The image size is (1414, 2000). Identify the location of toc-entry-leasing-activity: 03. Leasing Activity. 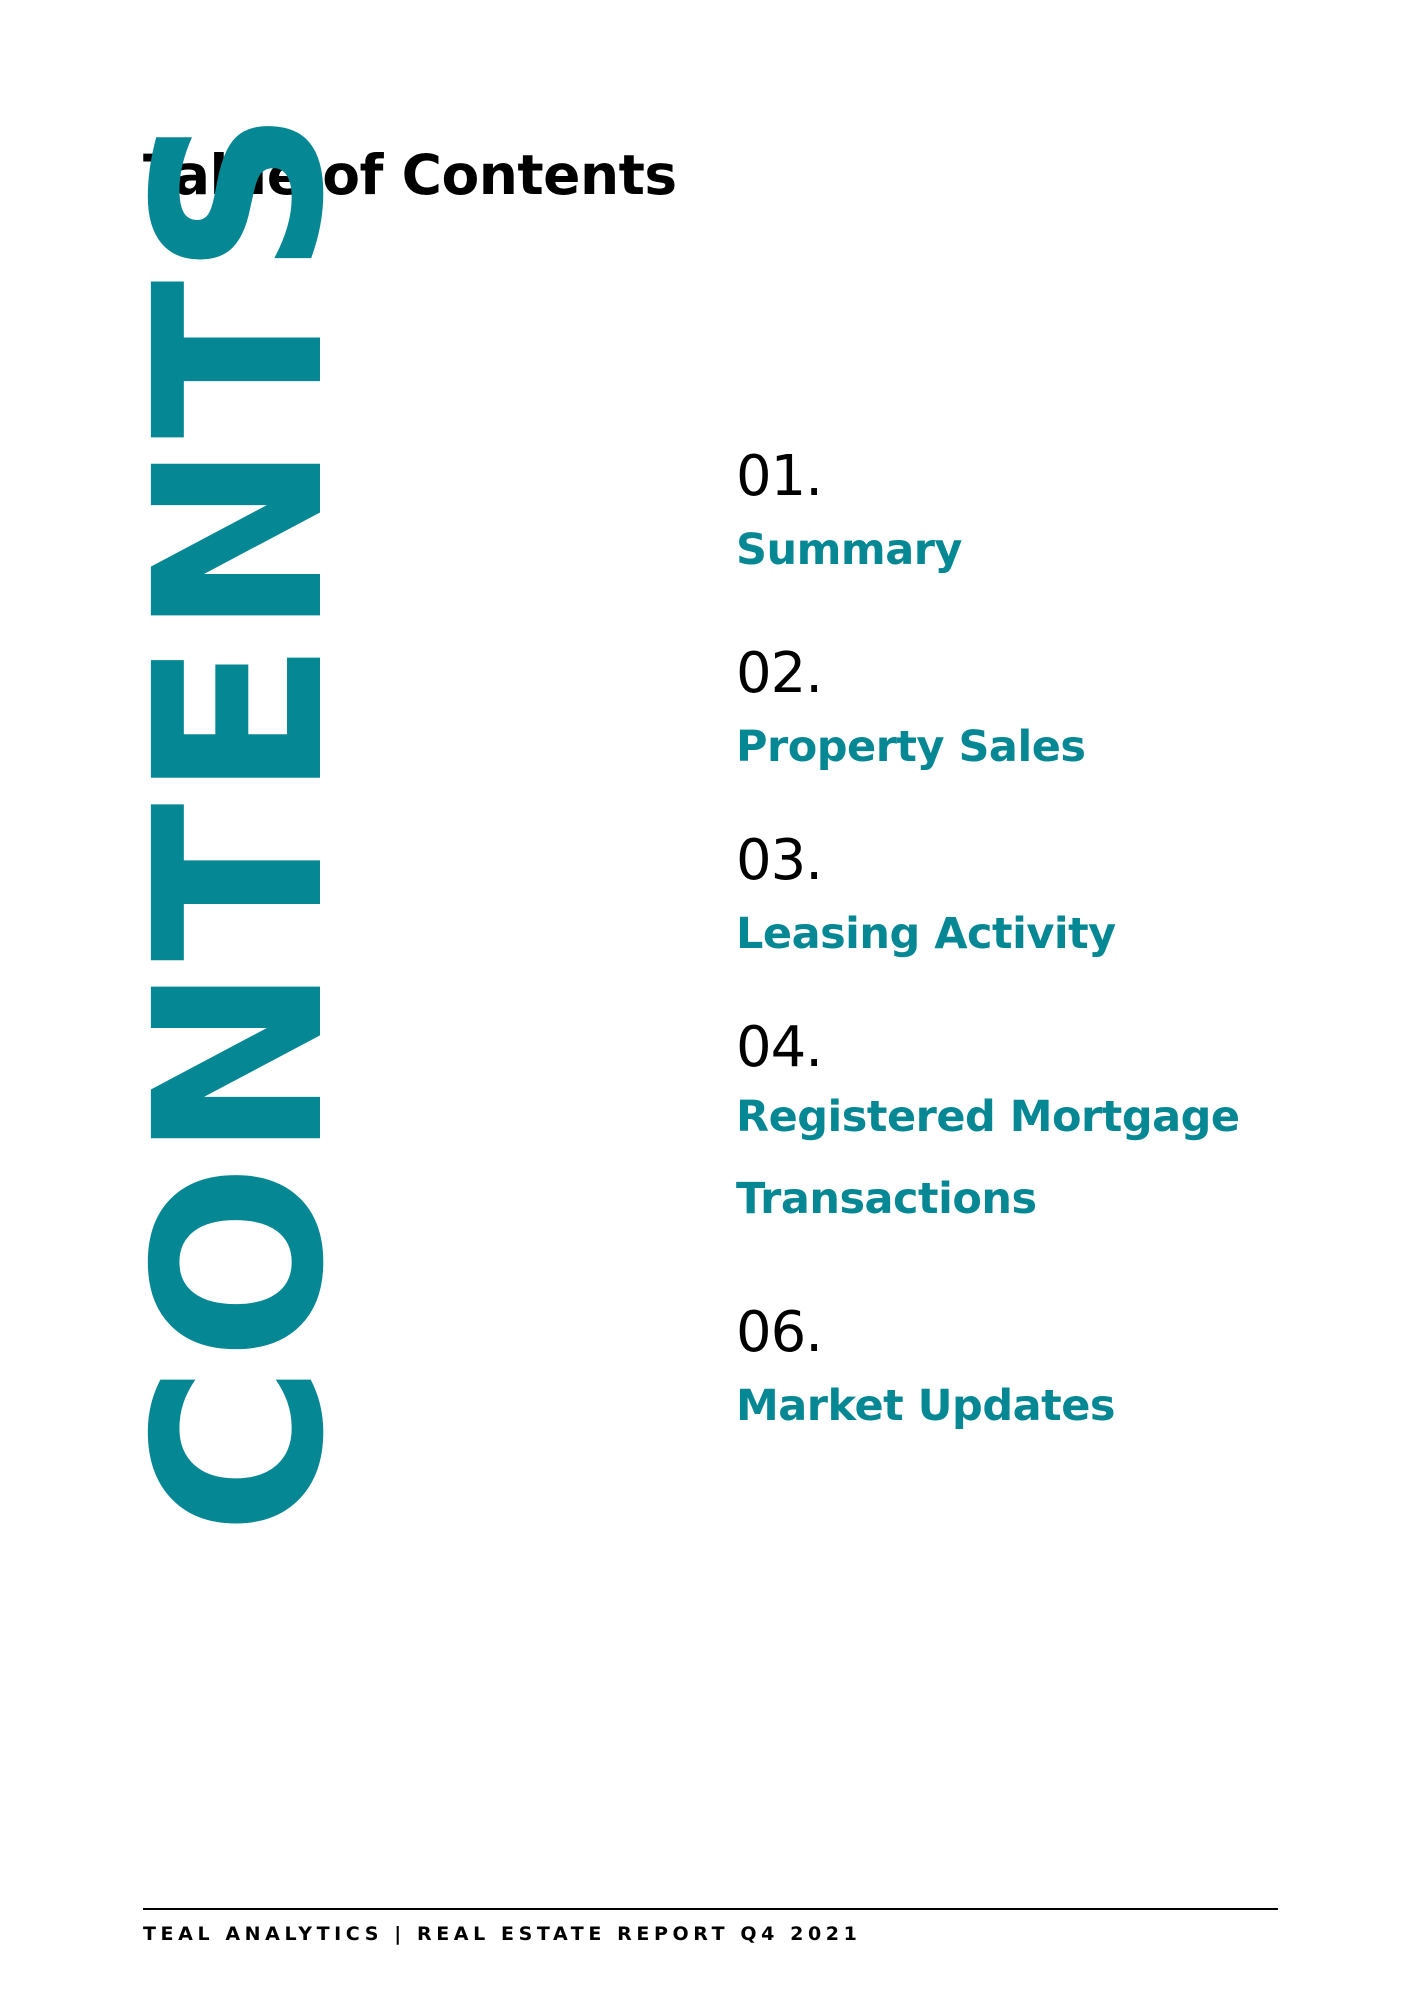
(926, 894).